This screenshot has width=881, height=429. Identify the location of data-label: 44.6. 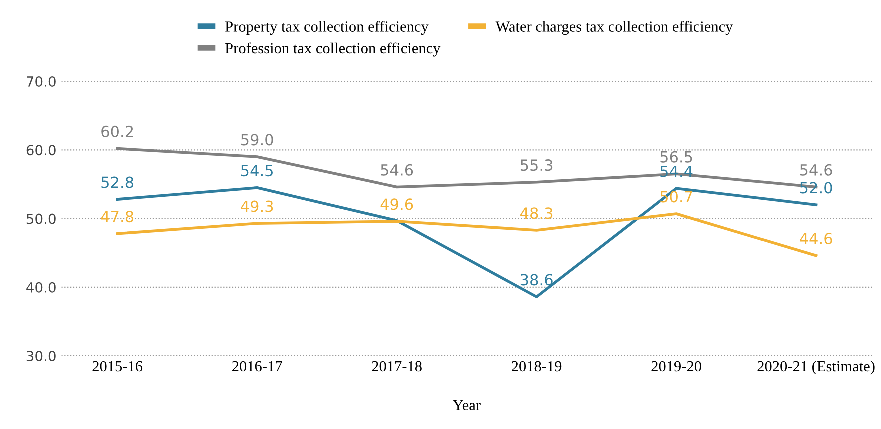
(816, 239).